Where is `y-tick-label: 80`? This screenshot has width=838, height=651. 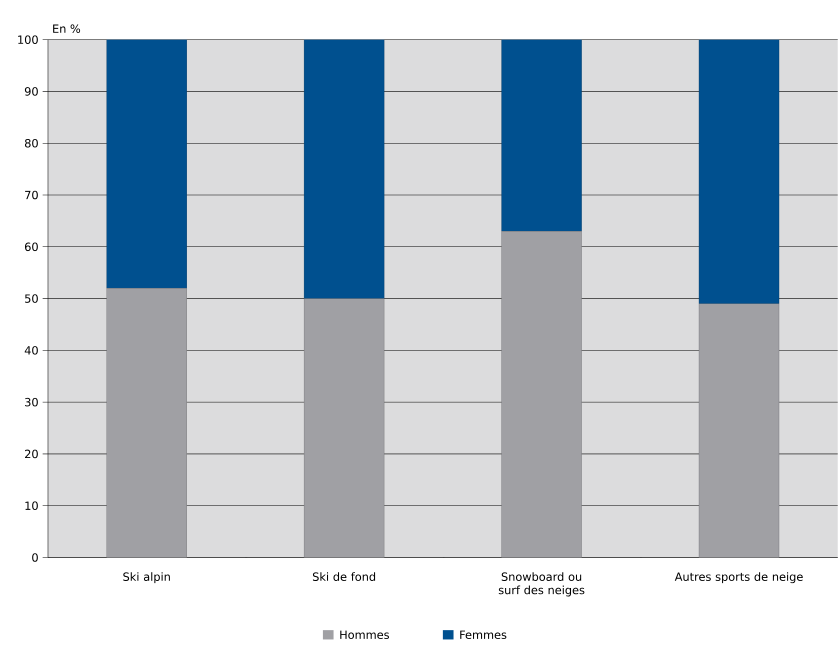
y-tick-label: 80 is located at coordinates (31, 143).